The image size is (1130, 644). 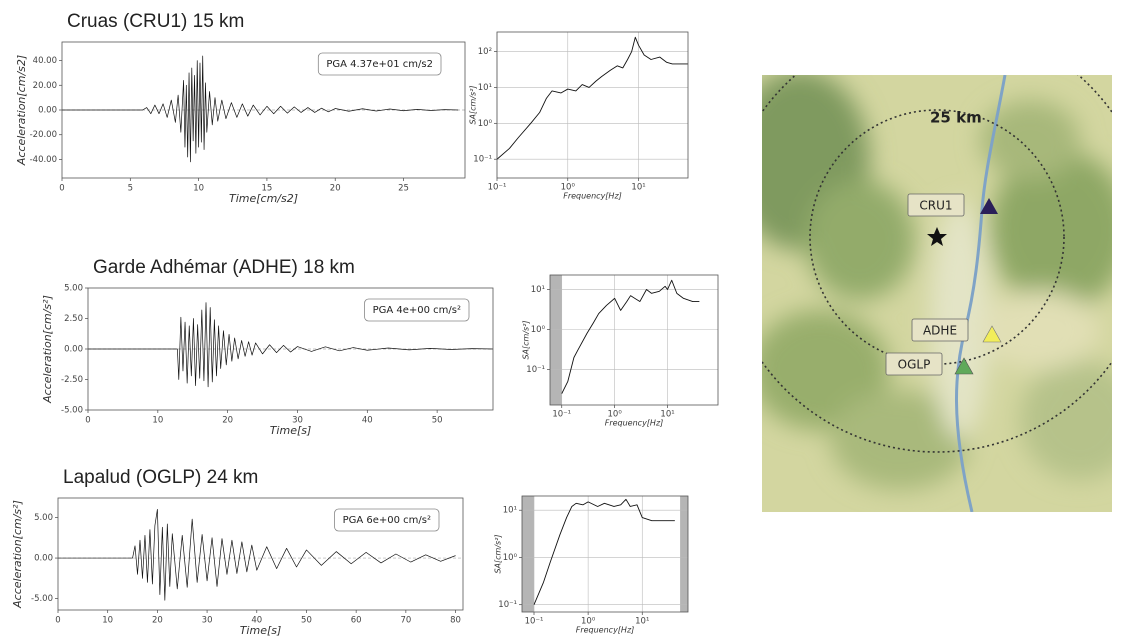 I want to click on y-tick-label: -20.00, so click(x=43, y=135).